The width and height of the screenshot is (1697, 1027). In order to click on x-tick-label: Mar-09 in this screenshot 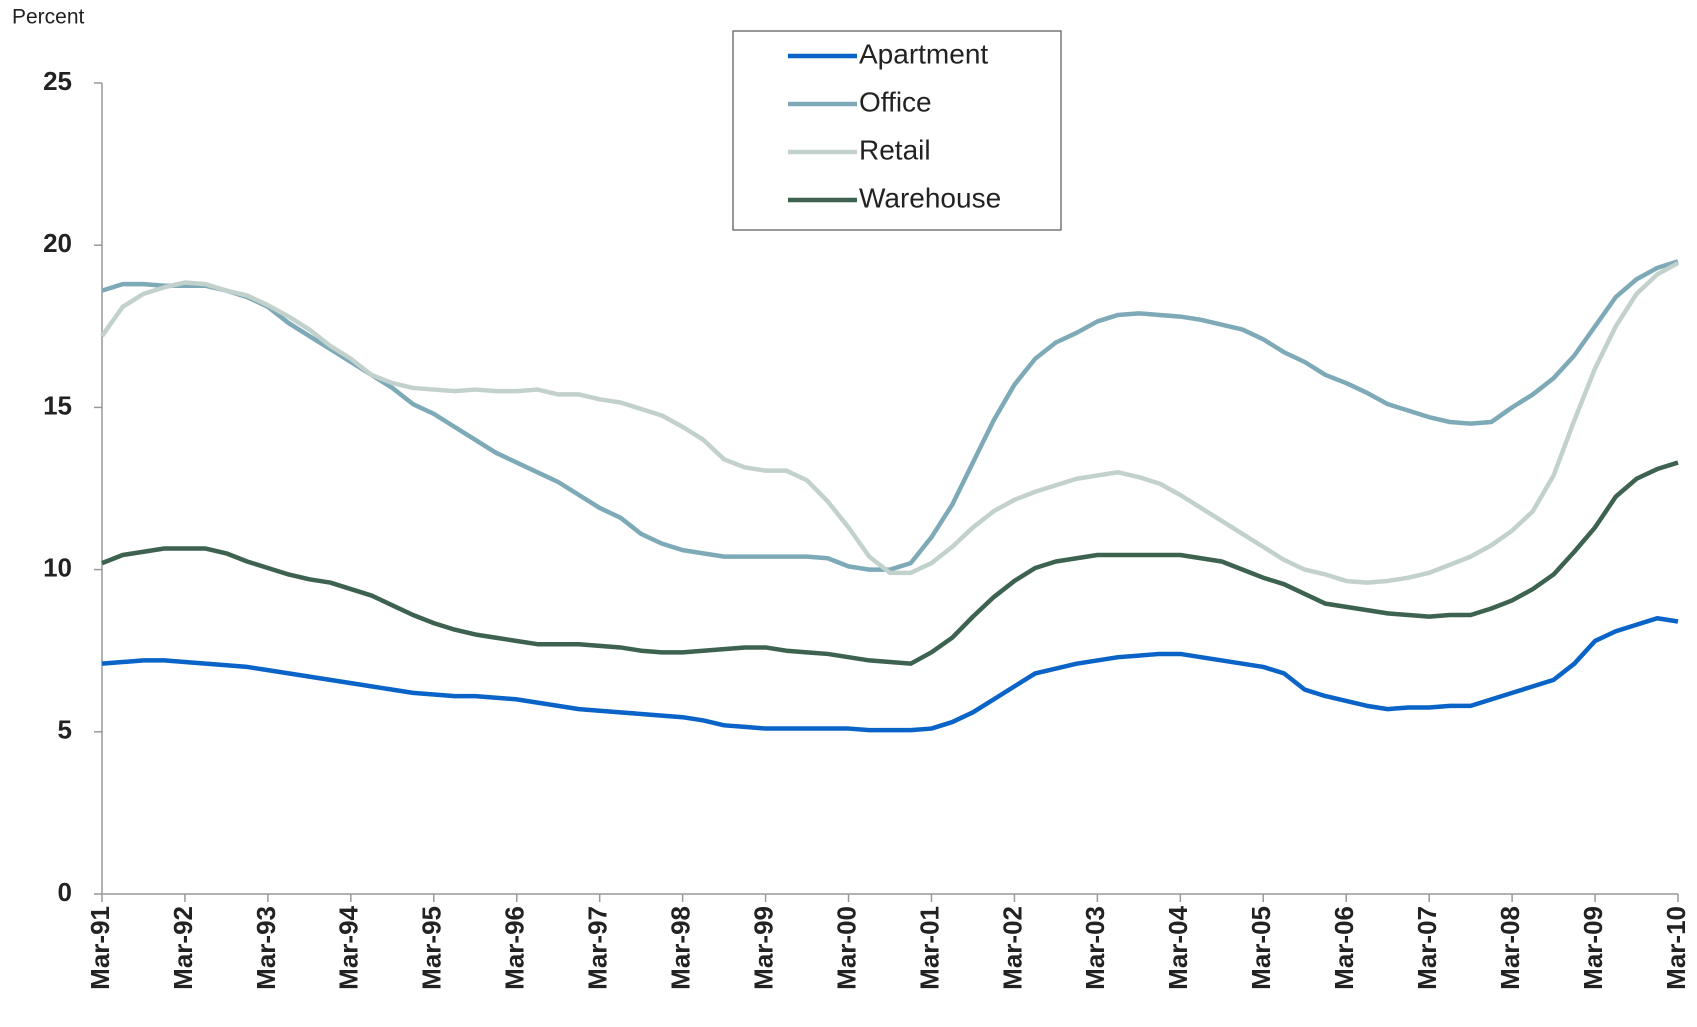, I will do `click(1593, 948)`.